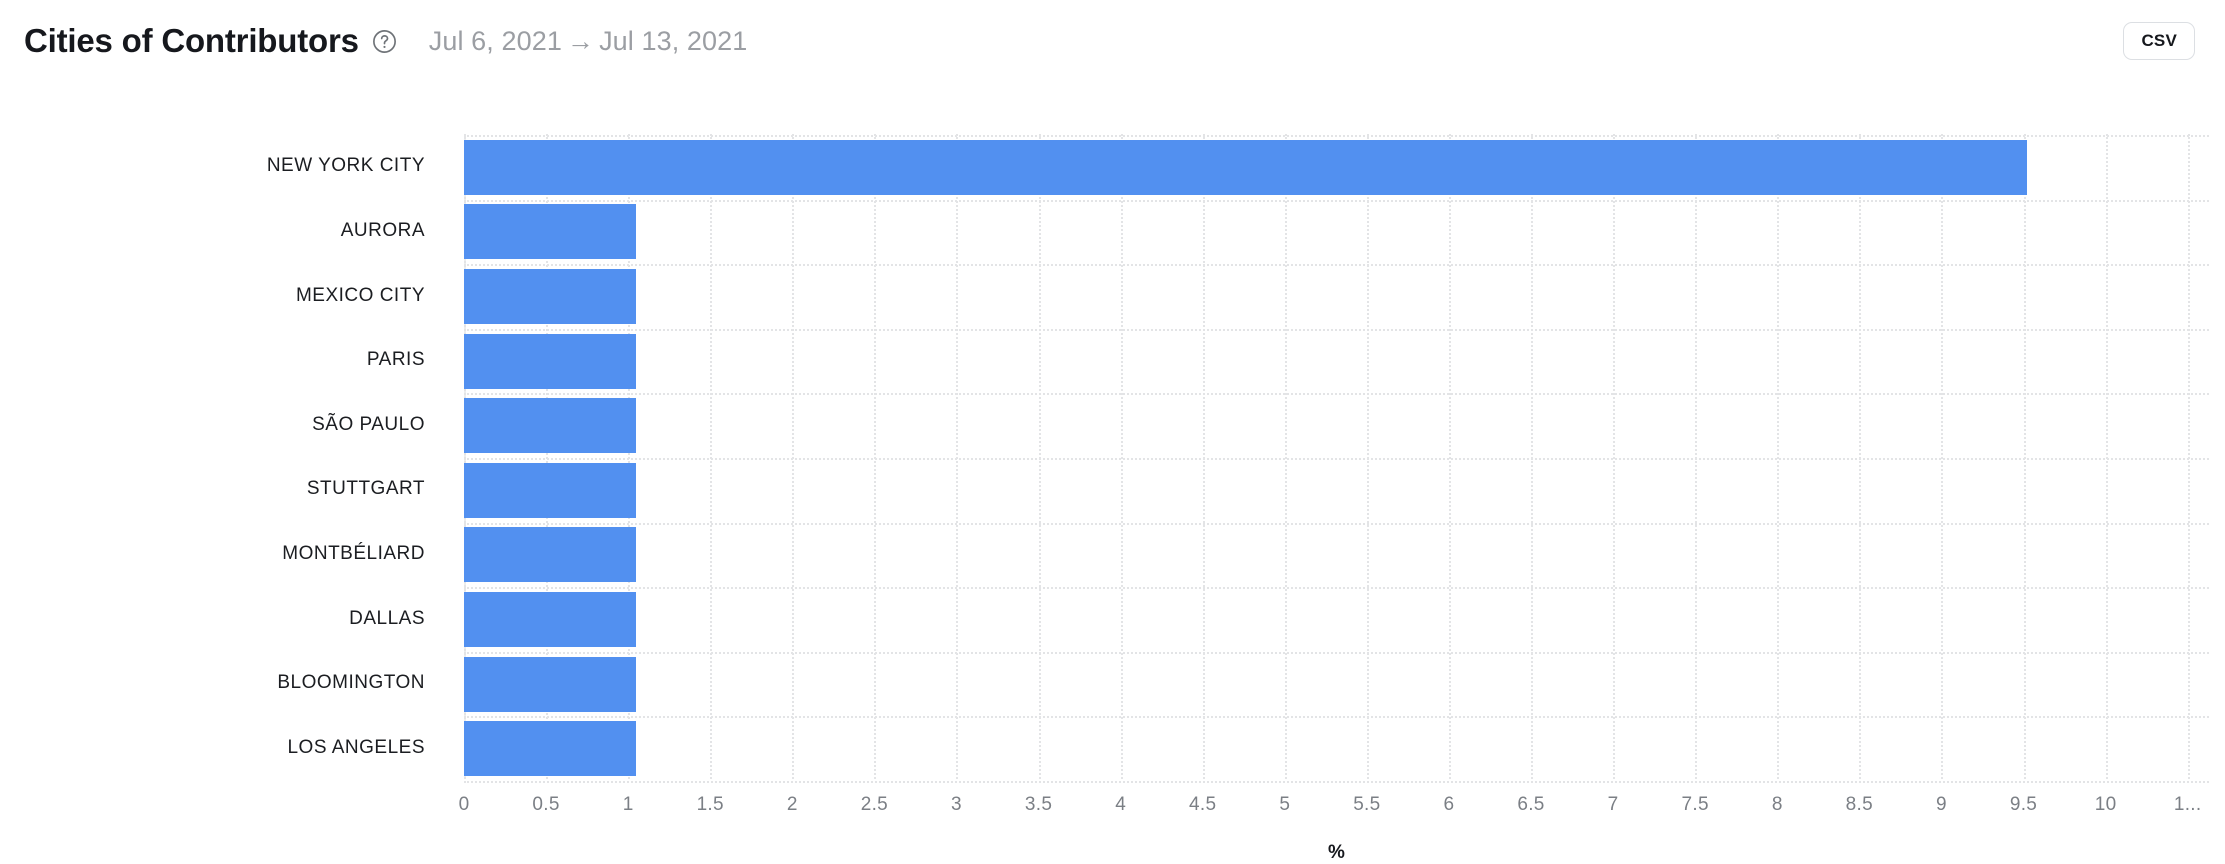 Image resolution: width=2225 pixels, height=864 pixels. Describe the element at coordinates (546, 804) in the screenshot. I see `x-axis-tick-label: 0.5` at that location.